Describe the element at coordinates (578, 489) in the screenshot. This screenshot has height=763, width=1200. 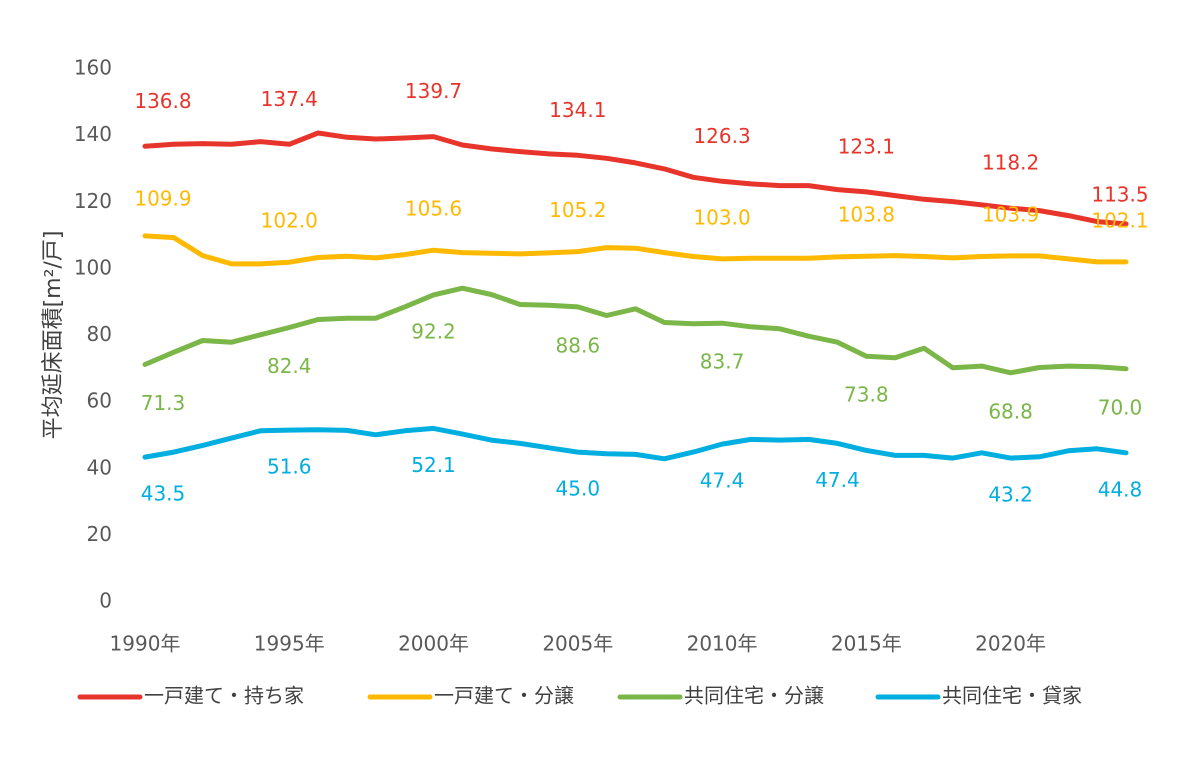
I see `data-label-s4-2005: 45.0` at that location.